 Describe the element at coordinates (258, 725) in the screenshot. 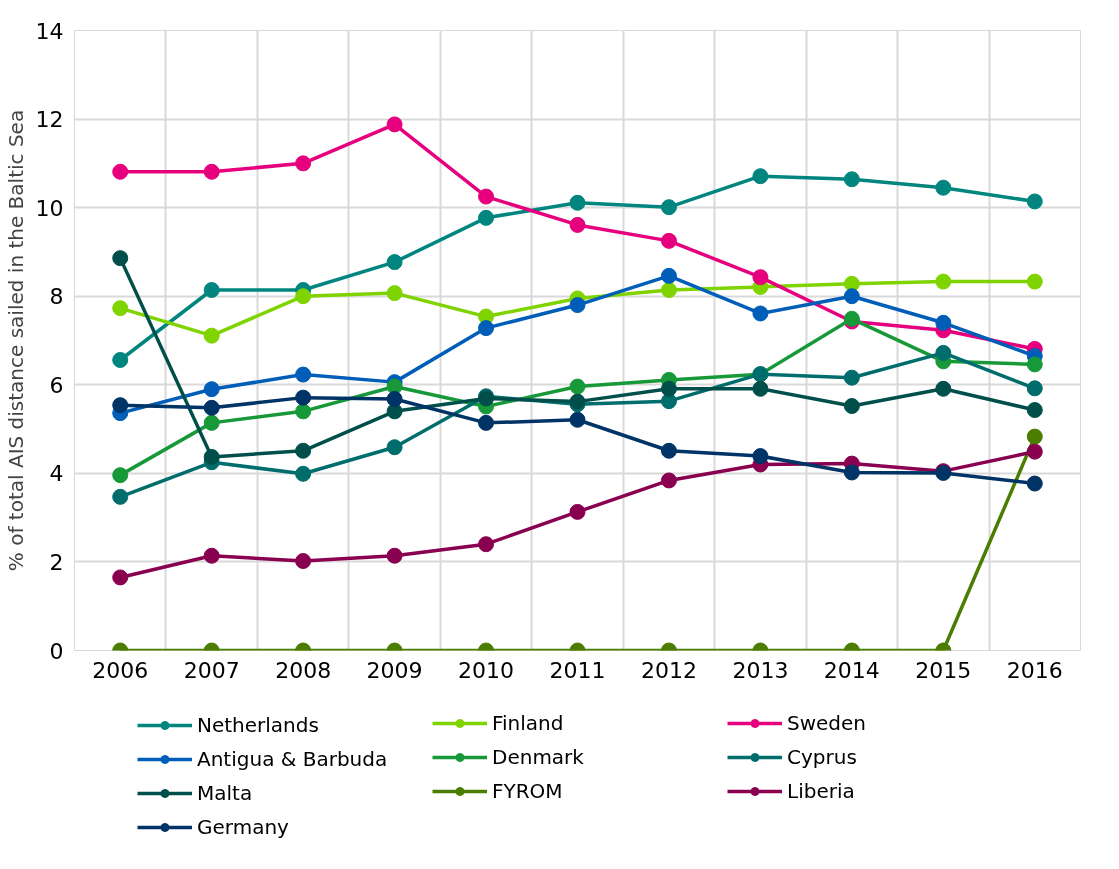

I see `legend-label: Netherlands` at that location.